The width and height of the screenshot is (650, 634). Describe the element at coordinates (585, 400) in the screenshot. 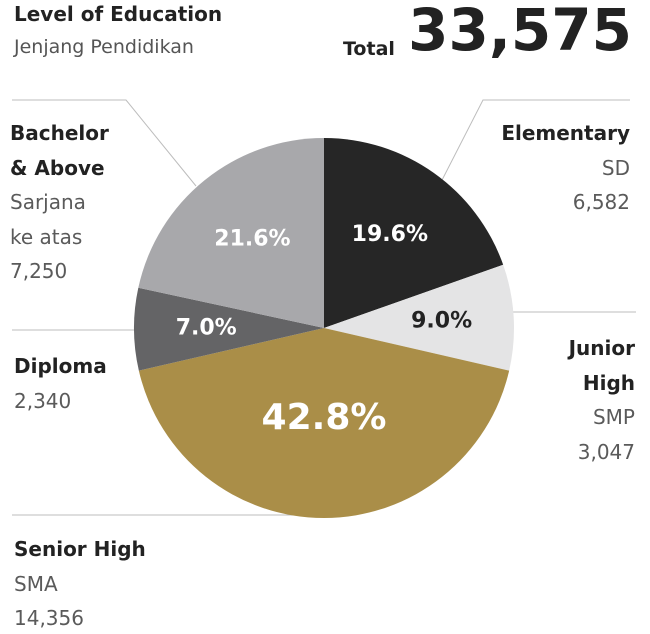

I see `category-label-block: Junior High SMP 3,047` at that location.